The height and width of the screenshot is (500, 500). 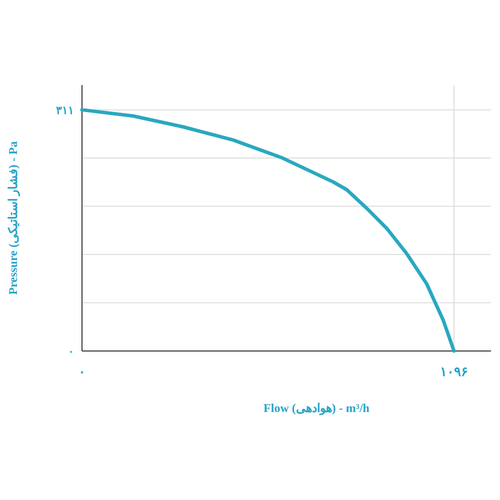 I want to click on y-axis-title: Pressure (فشار استاتیکی) - Pa, so click(x=13, y=218).